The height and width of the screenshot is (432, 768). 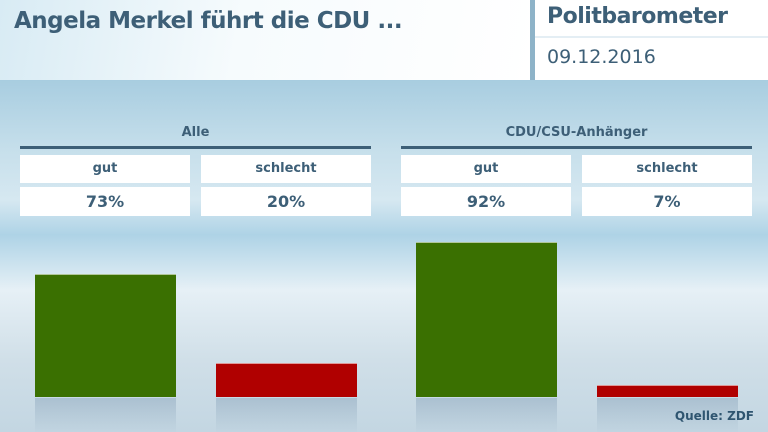 I want to click on header-brand-panel: Politbarometer 09.12.2016, so click(x=651, y=40).